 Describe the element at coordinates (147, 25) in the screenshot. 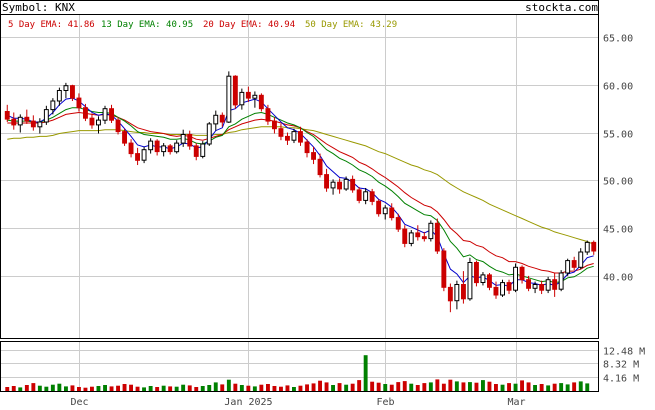

I see `legend-ema13: 13 Day EMA: 40.95` at that location.